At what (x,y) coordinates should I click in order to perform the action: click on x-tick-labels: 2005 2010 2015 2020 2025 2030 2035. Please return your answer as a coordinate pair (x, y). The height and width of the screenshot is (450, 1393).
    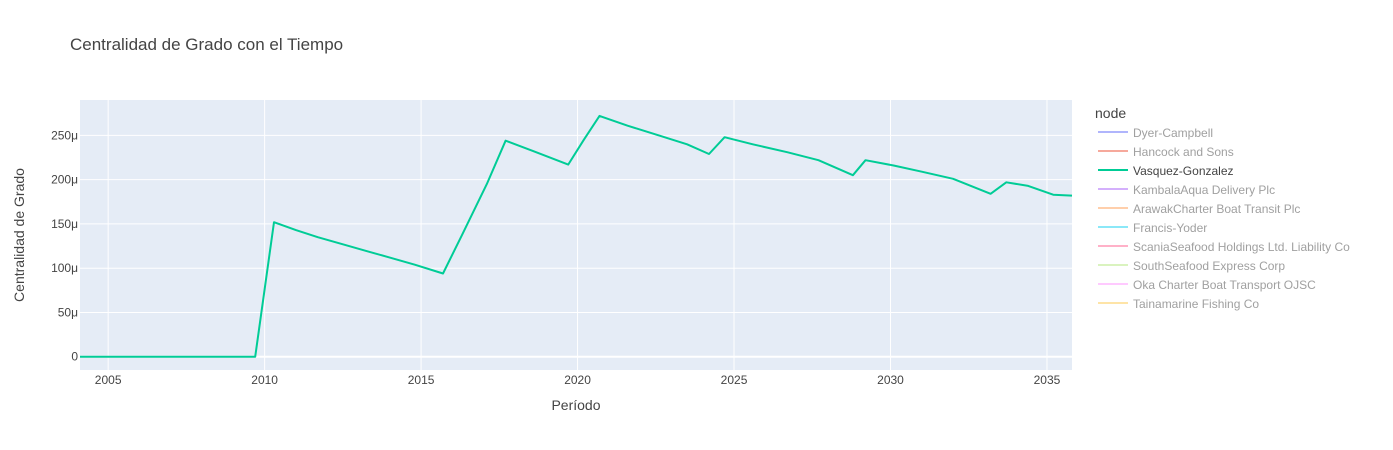
    Looking at the image, I should click on (578, 380).